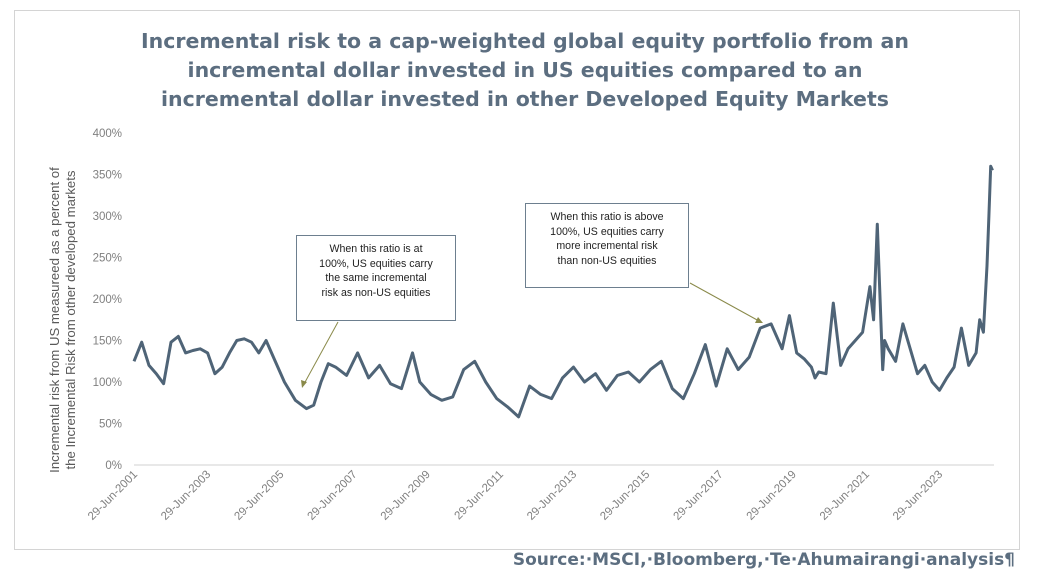  I want to click on x-tick-label: 29-Jun-2005, so click(259, 496).